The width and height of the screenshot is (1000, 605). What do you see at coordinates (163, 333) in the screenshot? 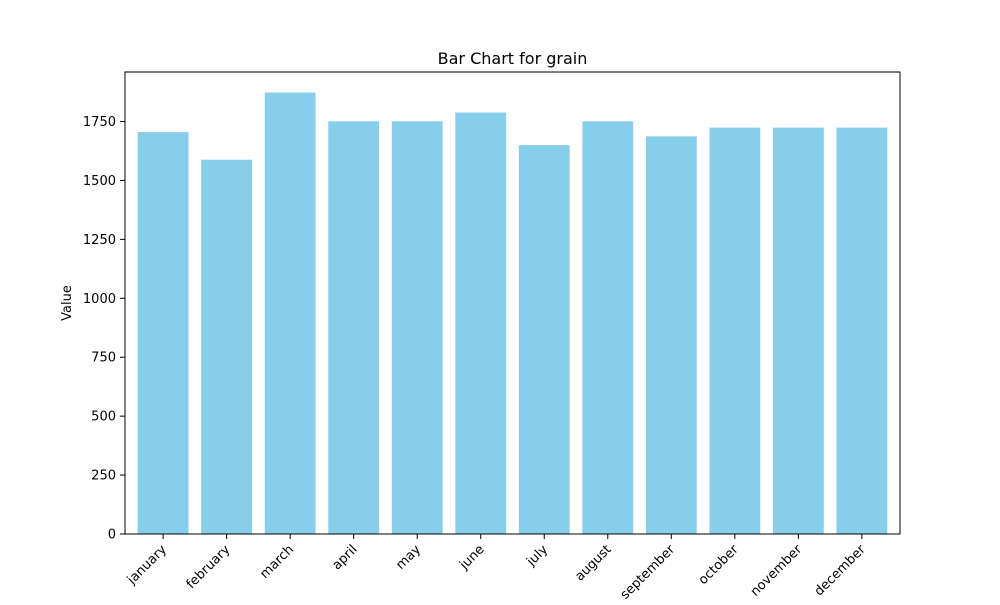
I see `bar-january` at bounding box center [163, 333].